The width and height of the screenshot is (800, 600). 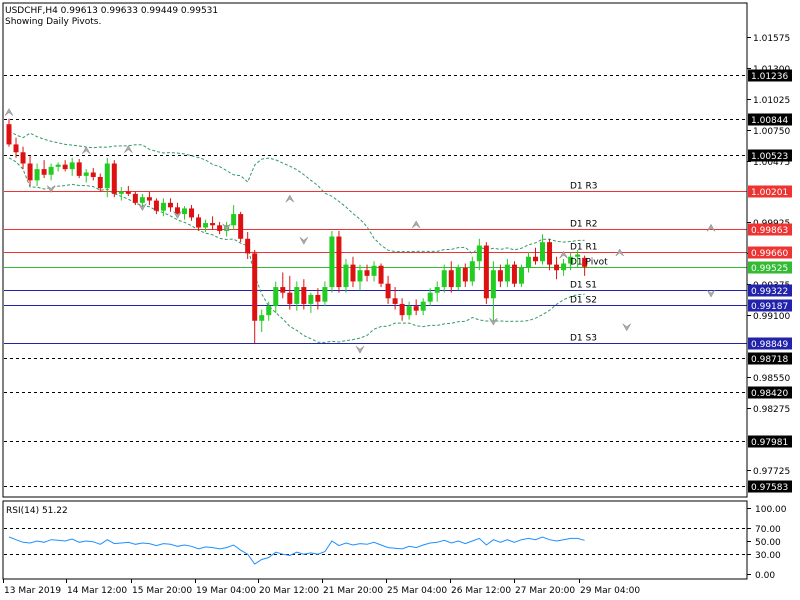 I want to click on price-tick-label-9: 0.98550, so click(x=771, y=379).